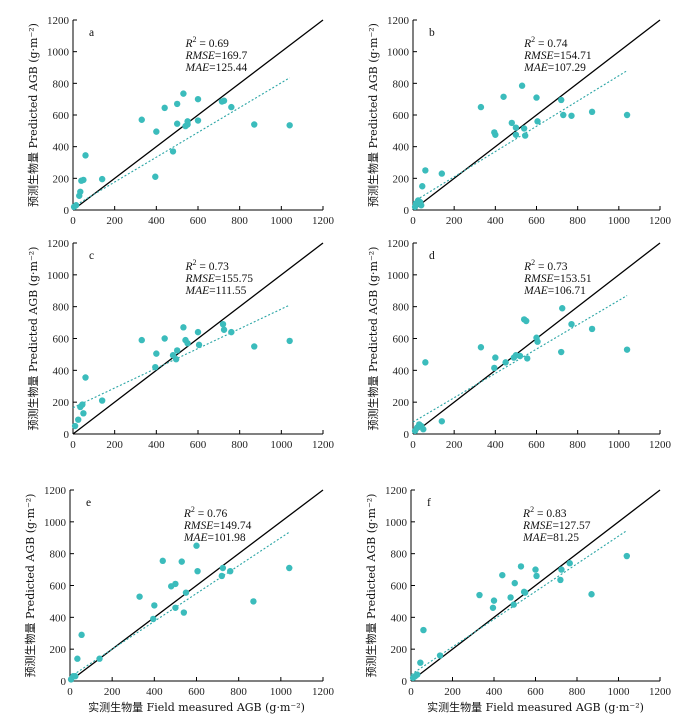  I want to click on x-axis-label: 实测生物量 Field measured AGB (g·m⁻²), so click(535, 707).